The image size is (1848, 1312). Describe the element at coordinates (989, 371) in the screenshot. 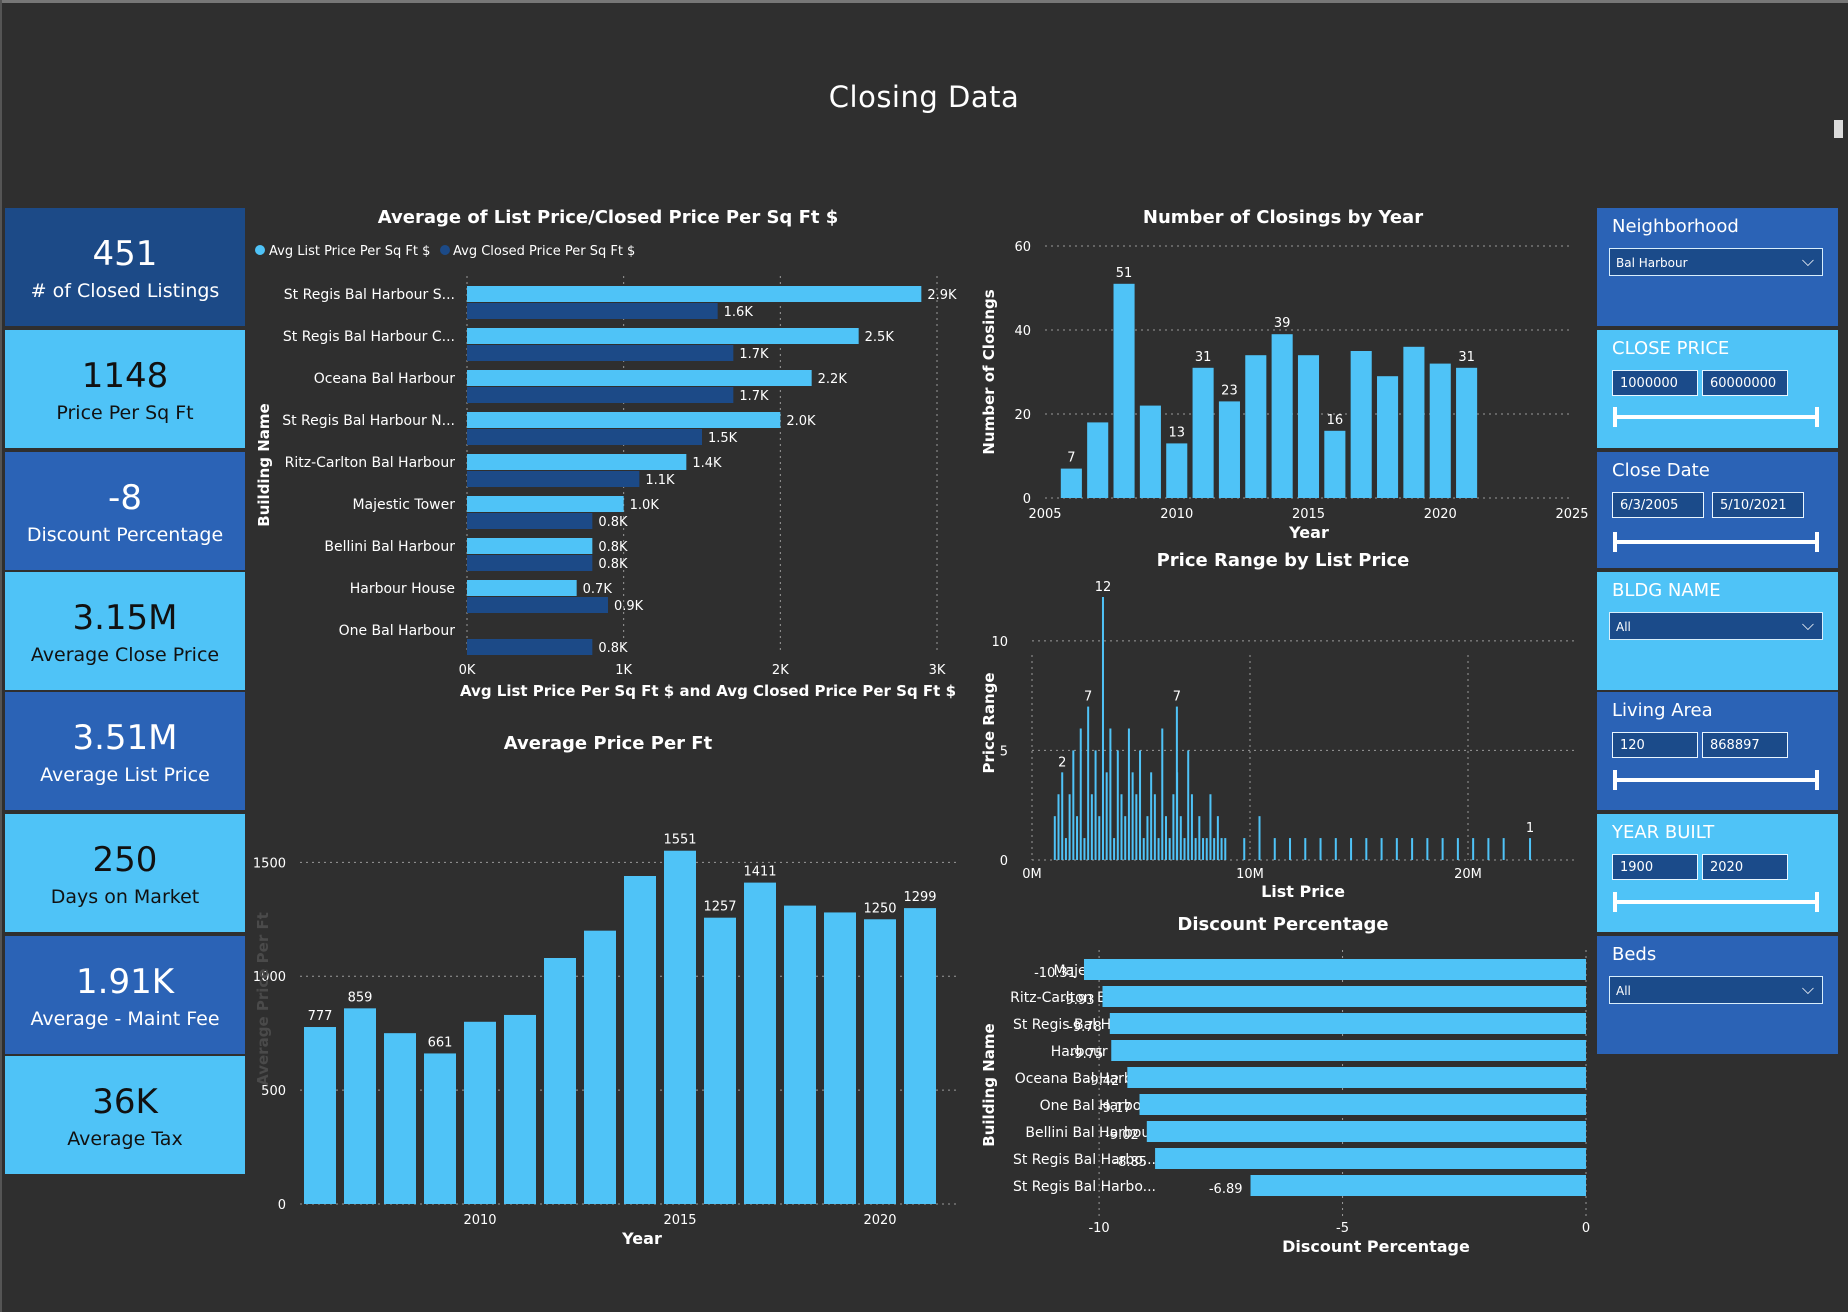

I see `y-axis-title: Number of Closings` at that location.